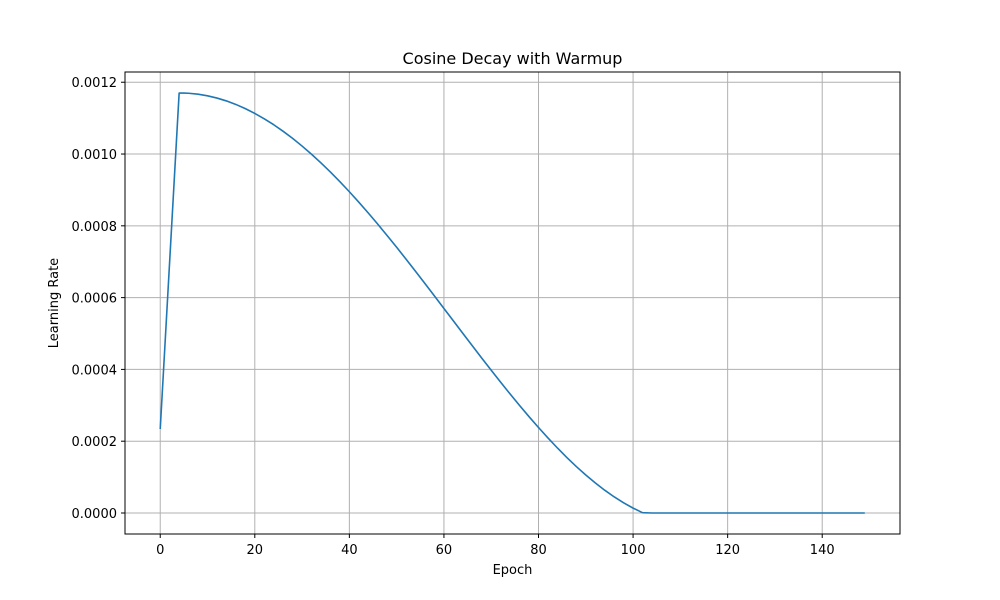  Describe the element at coordinates (255, 550) in the screenshot. I see `x-tick-label: 20` at that location.